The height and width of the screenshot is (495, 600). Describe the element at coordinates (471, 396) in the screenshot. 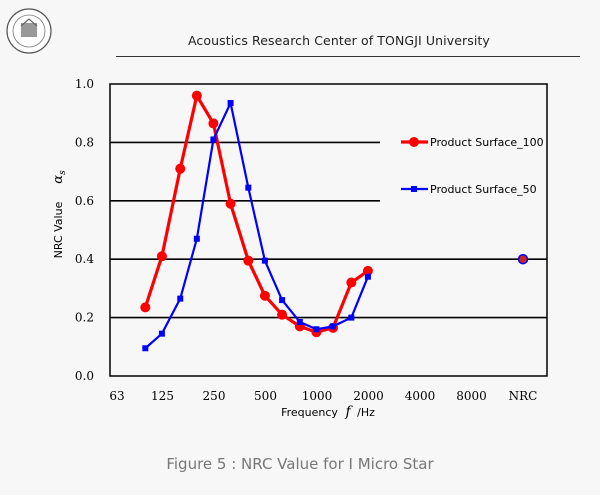

I see `x-tick-label: 8000` at that location.